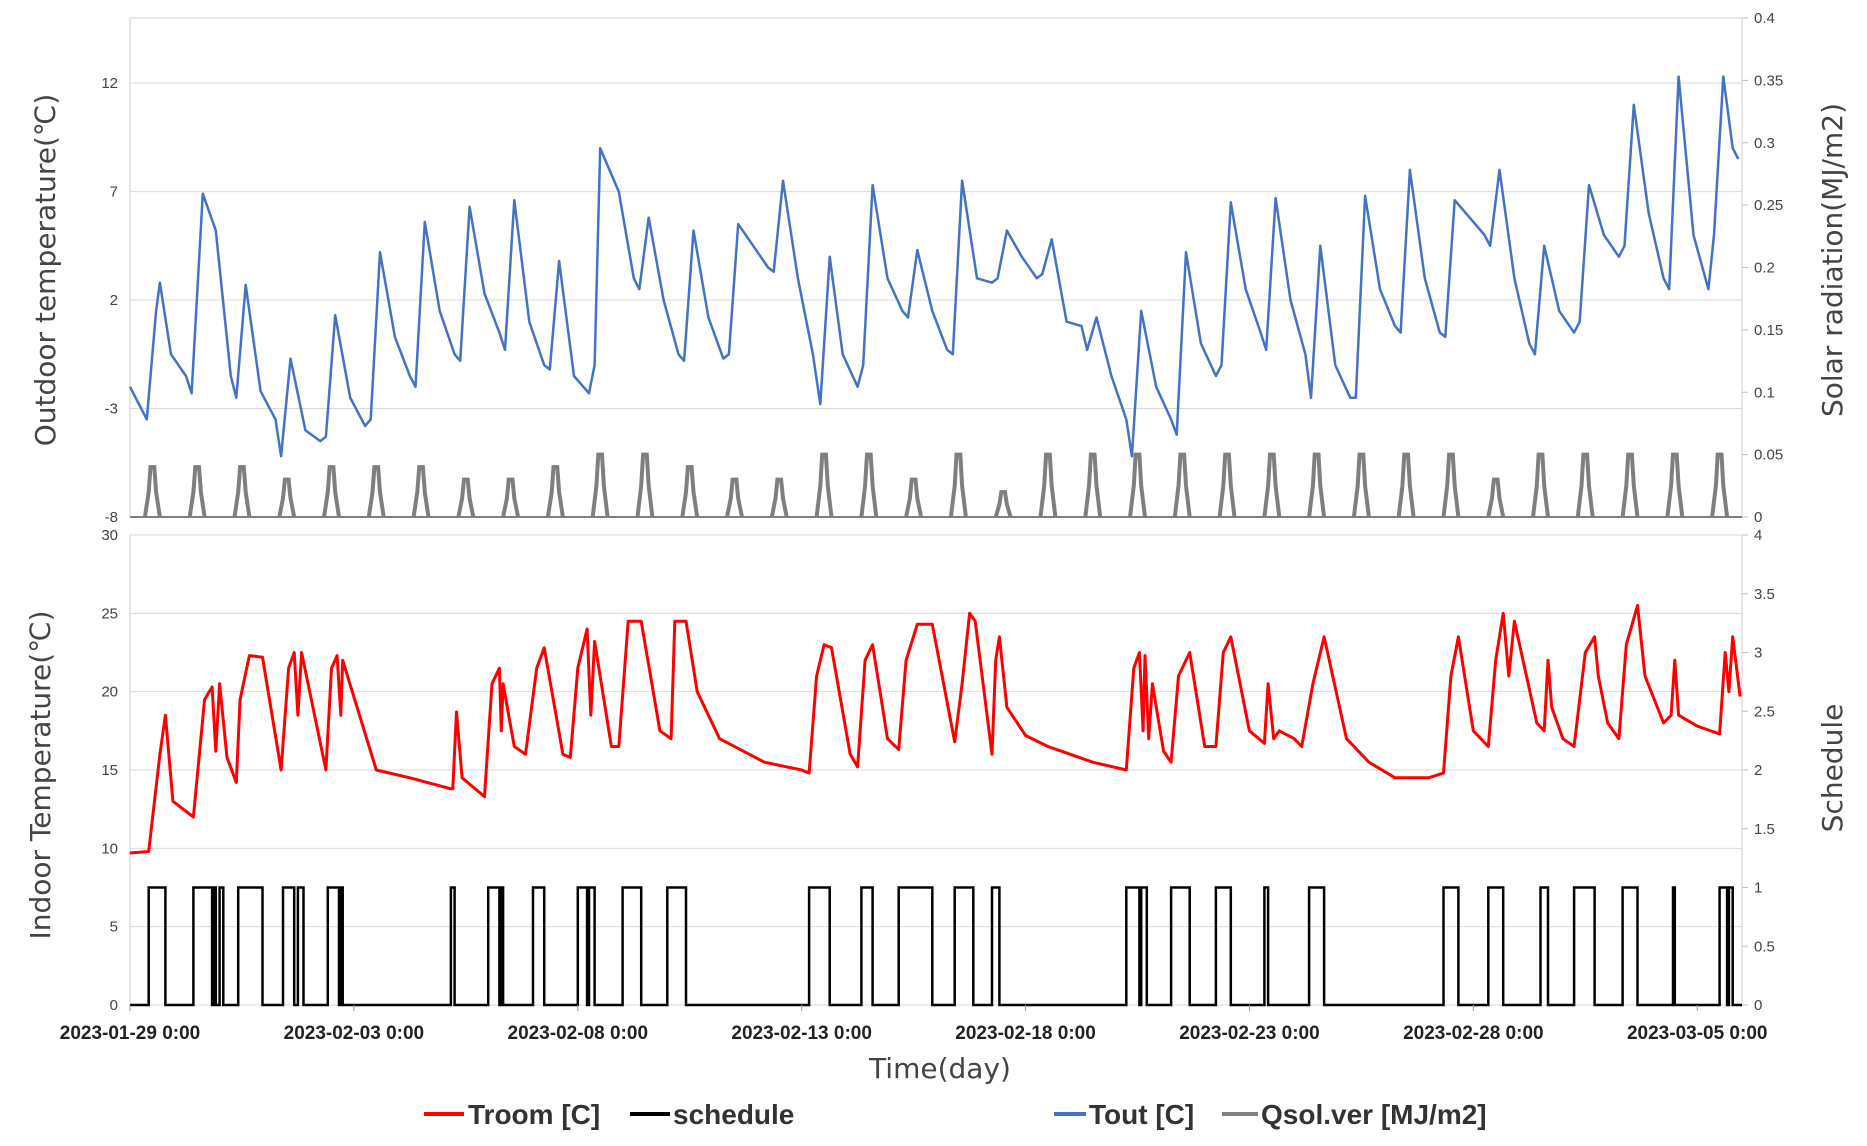 Image resolution: width=1867 pixels, height=1146 pixels. Describe the element at coordinates (1249, 1033) in the screenshot. I see `x-tick-label: 2023-02-23 0:00` at that location.